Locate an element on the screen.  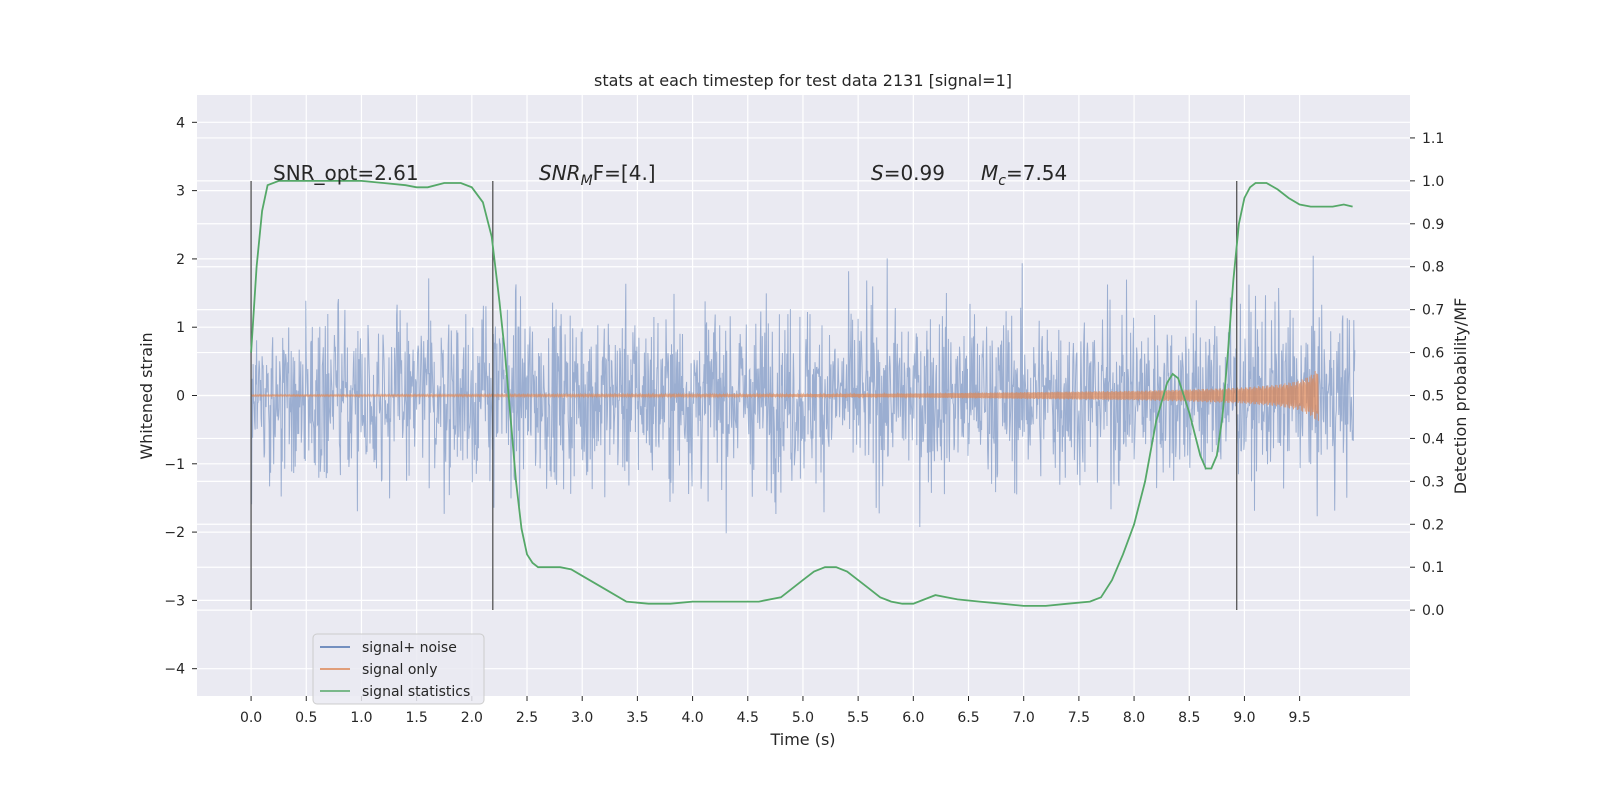
y2-tick-label: 0.9 is located at coordinates (1433, 225).